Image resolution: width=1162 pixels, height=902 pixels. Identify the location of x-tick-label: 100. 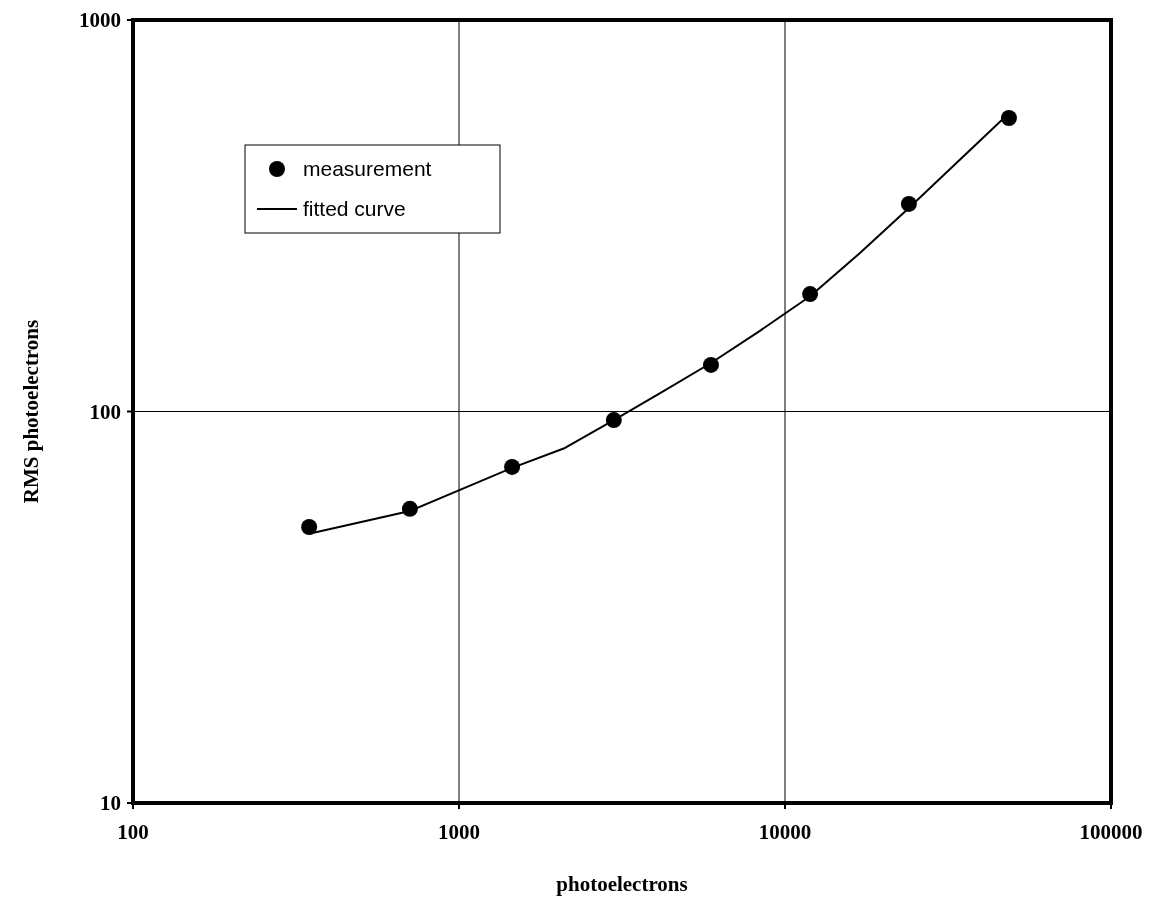
(133, 832).